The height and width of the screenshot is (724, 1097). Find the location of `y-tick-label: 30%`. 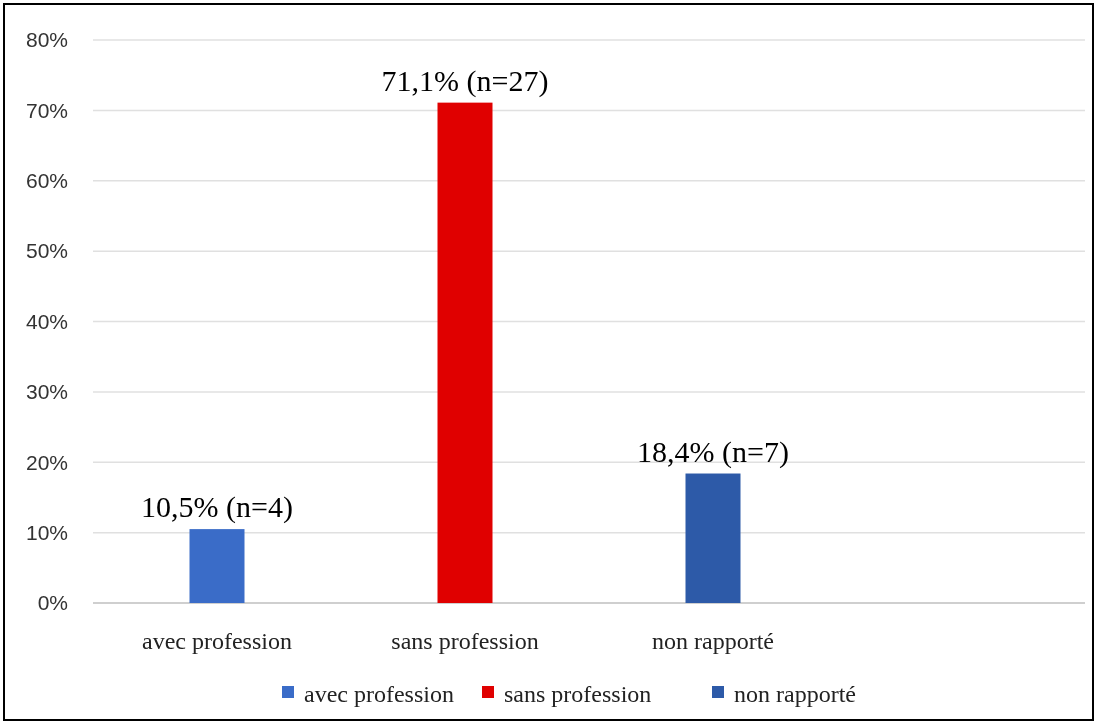

y-tick-label: 30% is located at coordinates (46, 392).